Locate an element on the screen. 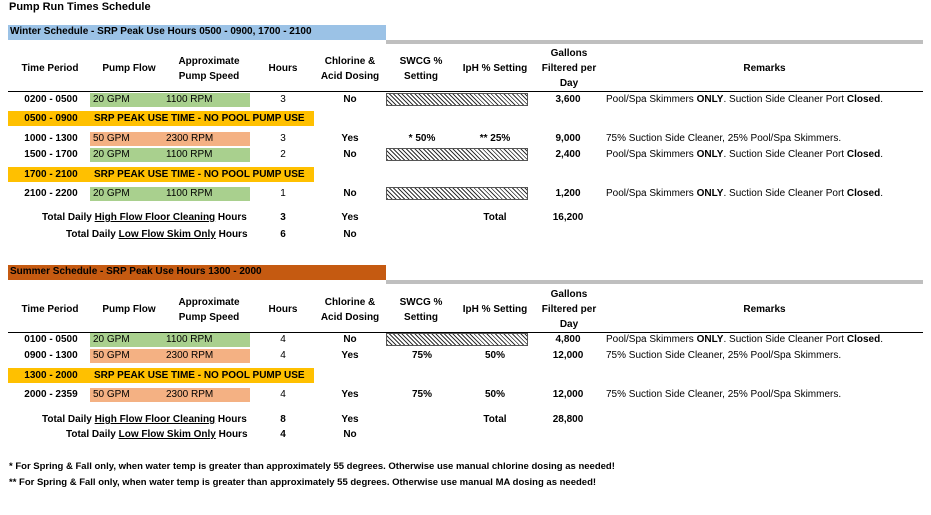 The width and height of the screenshot is (931, 515). page-title: Pump Run Times Schedule is located at coordinates (80, 7).